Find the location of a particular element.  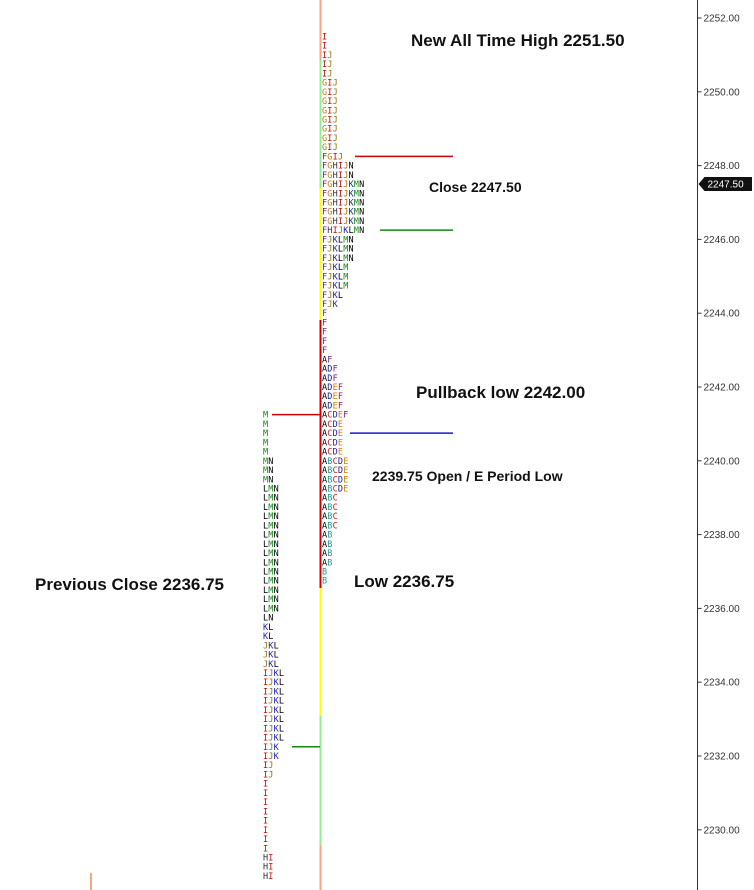

current-price-tag-shape is located at coordinates (725, 184).